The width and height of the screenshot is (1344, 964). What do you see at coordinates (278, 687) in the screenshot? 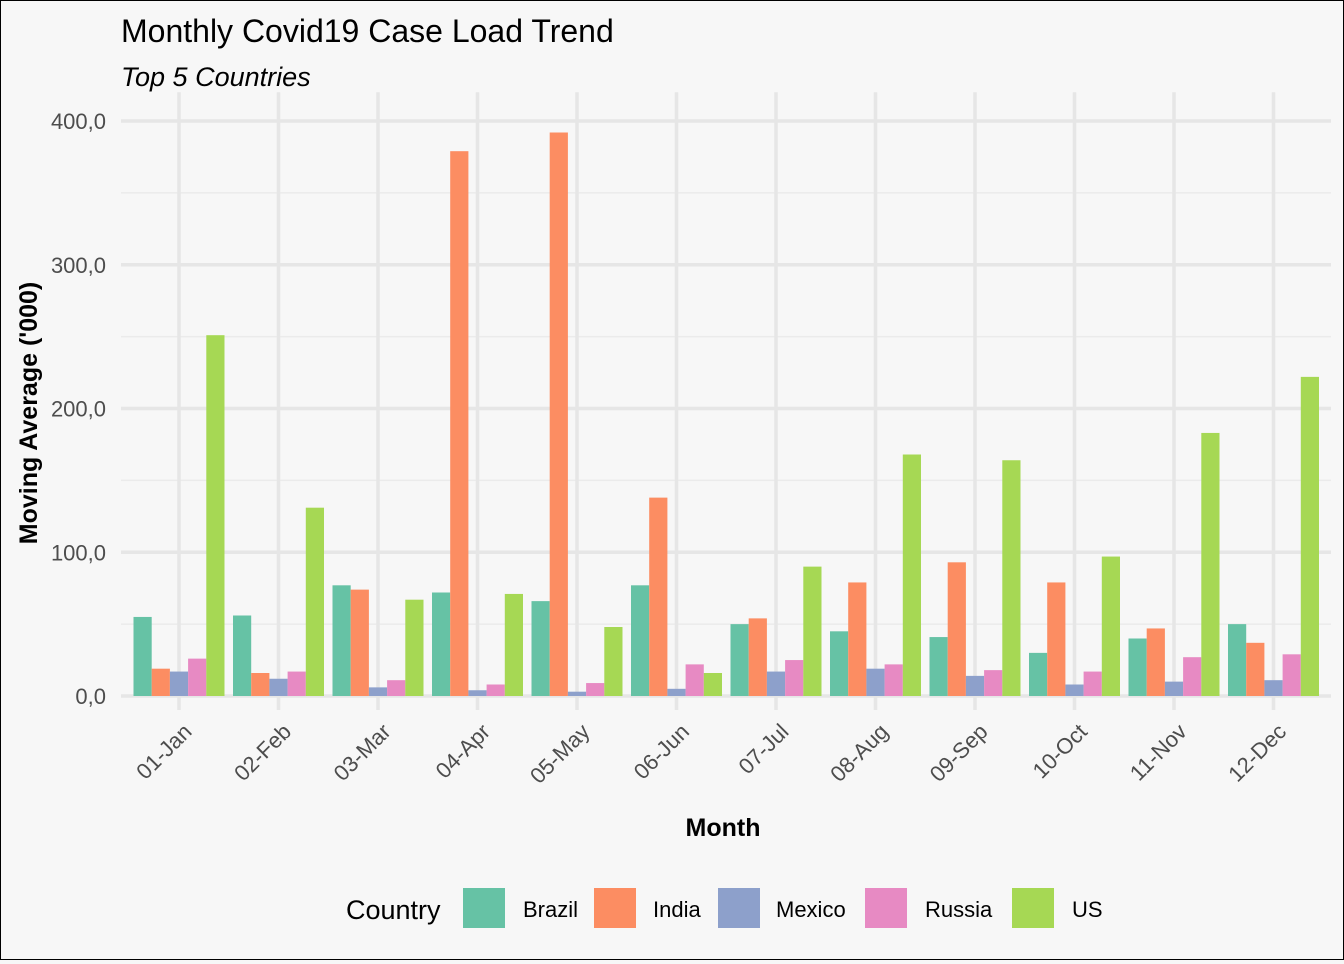
I see `bar-mexico-02-feb` at bounding box center [278, 687].